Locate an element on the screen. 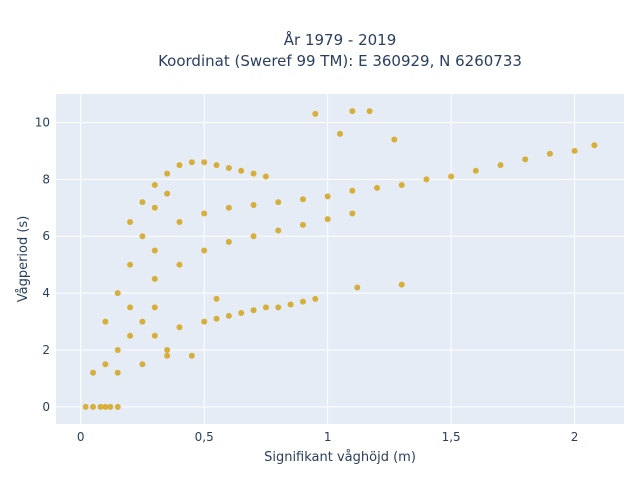 Image resolution: width=640 pixels, height=480 pixels. x-tick-label: 0 is located at coordinates (81, 437).